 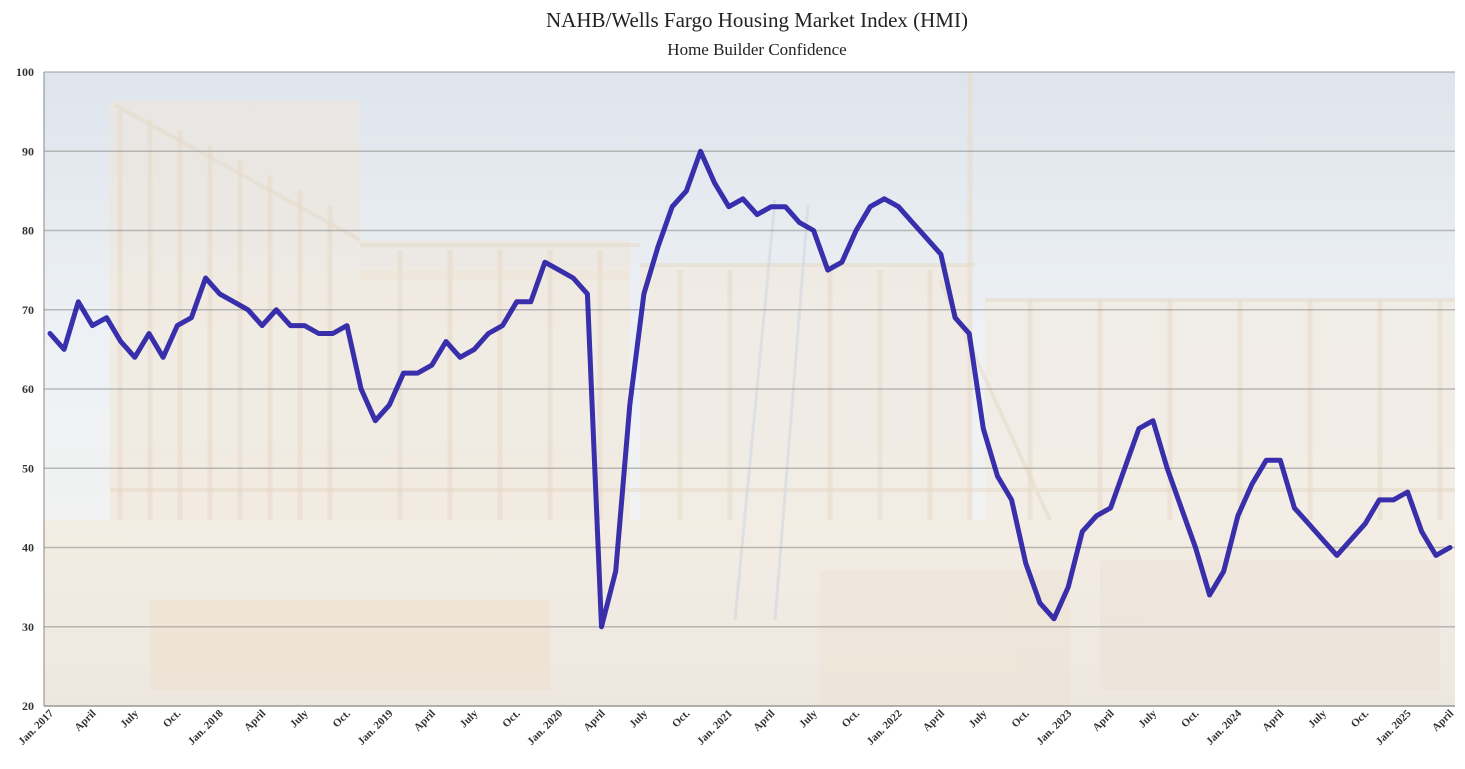 What do you see at coordinates (1054, 727) in the screenshot?
I see `x-tick-label: Jan. 2023` at bounding box center [1054, 727].